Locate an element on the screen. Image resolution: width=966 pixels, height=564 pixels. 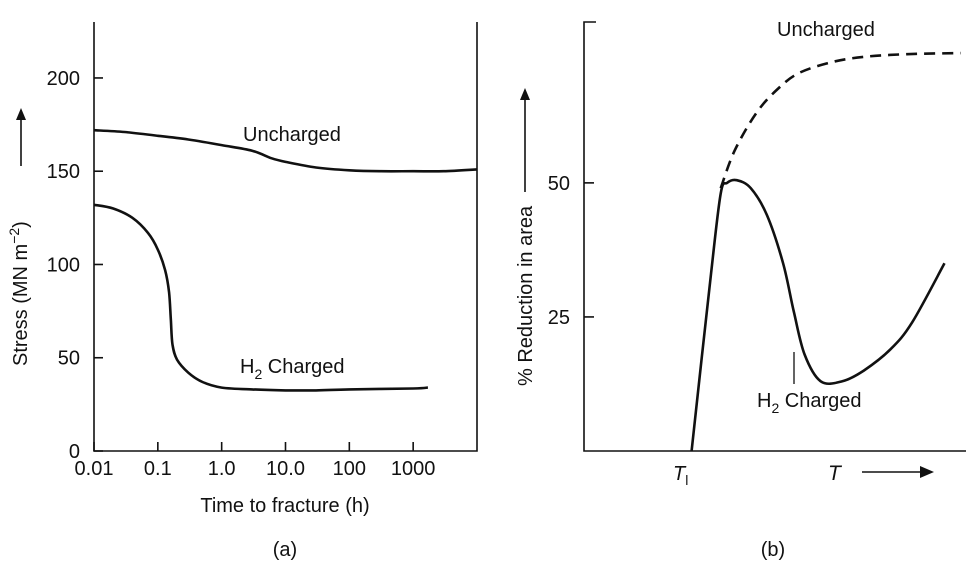
panel-b-panel-label: (b) is located at coordinates (773, 550).